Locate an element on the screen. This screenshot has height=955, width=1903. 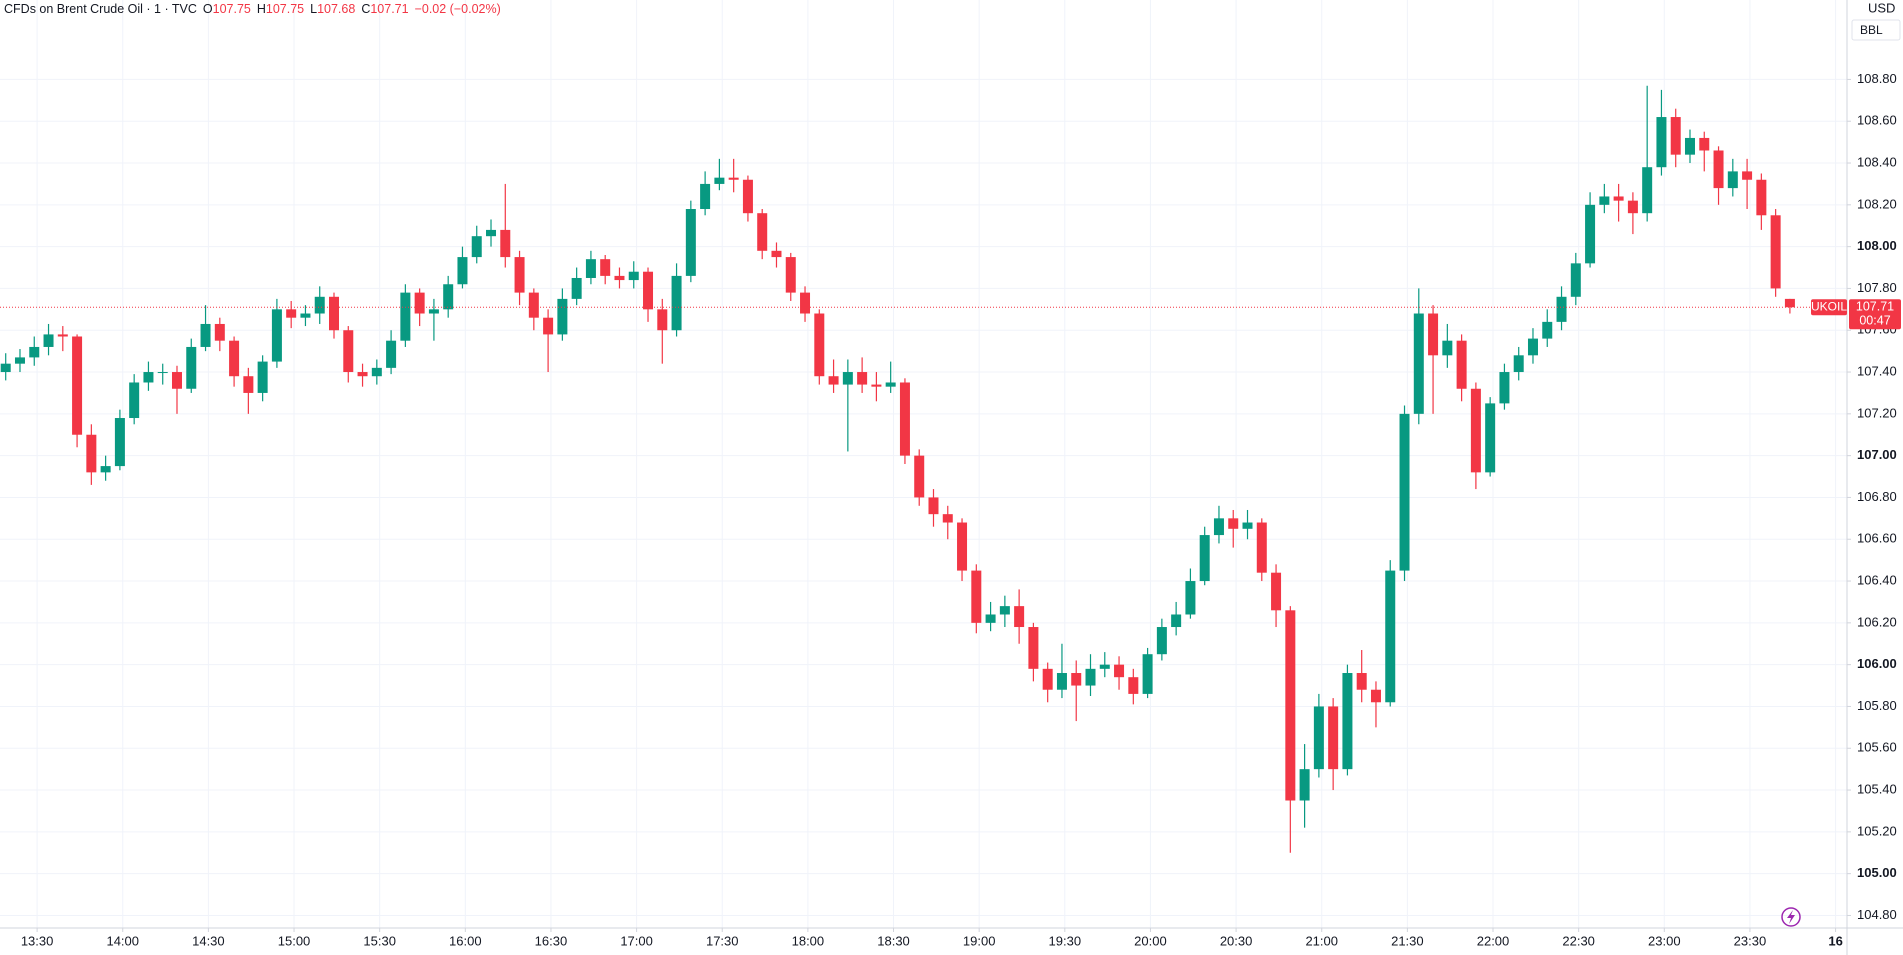
close-value: 107.71 is located at coordinates (389, 9).